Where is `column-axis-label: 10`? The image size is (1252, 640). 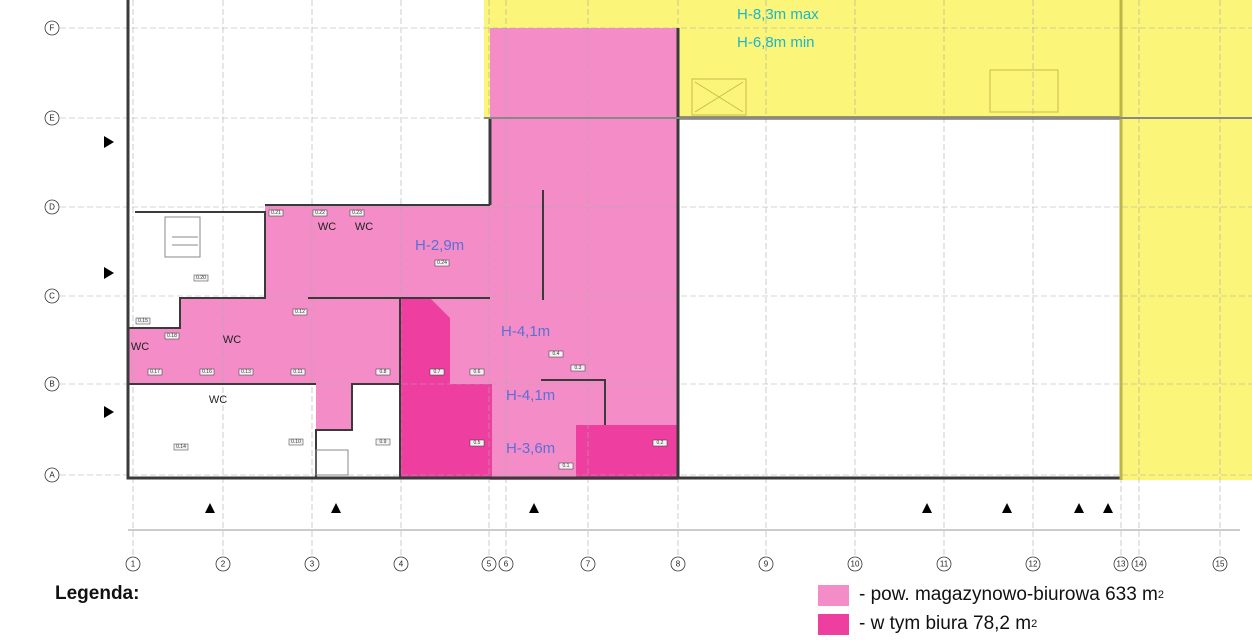
column-axis-label: 10 is located at coordinates (855, 564).